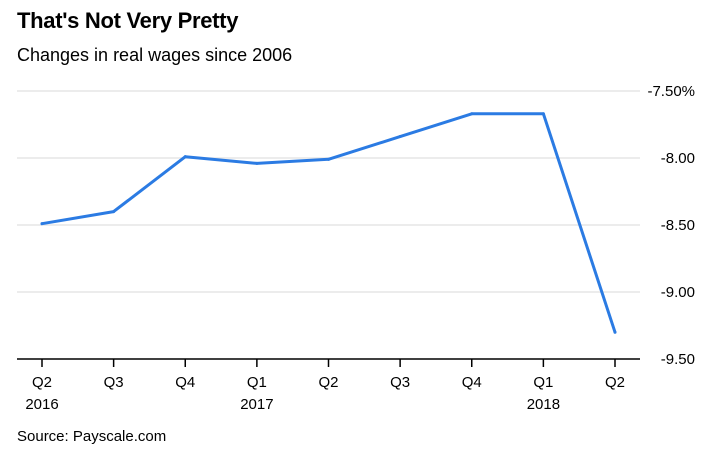 Image resolution: width=720 pixels, height=462 pixels. I want to click on y-tick-label: -7.50%, so click(671, 91).